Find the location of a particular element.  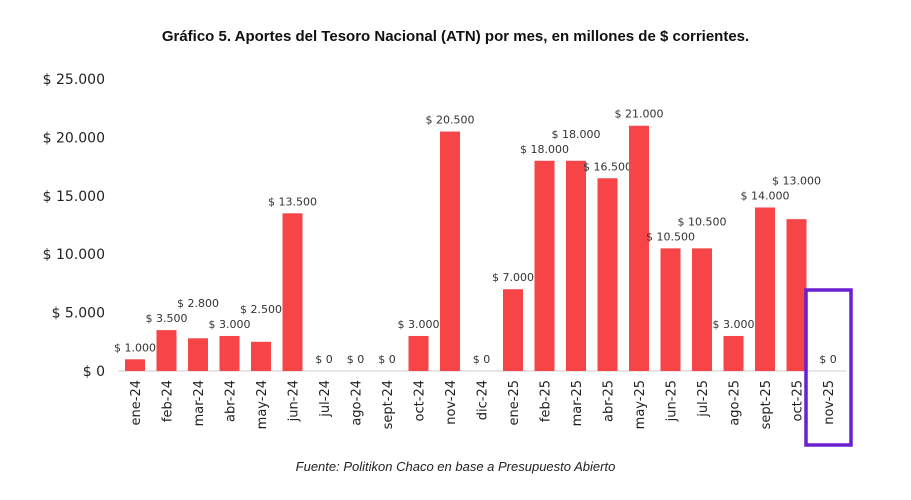

x-tick-label: ago-25 is located at coordinates (735, 403).